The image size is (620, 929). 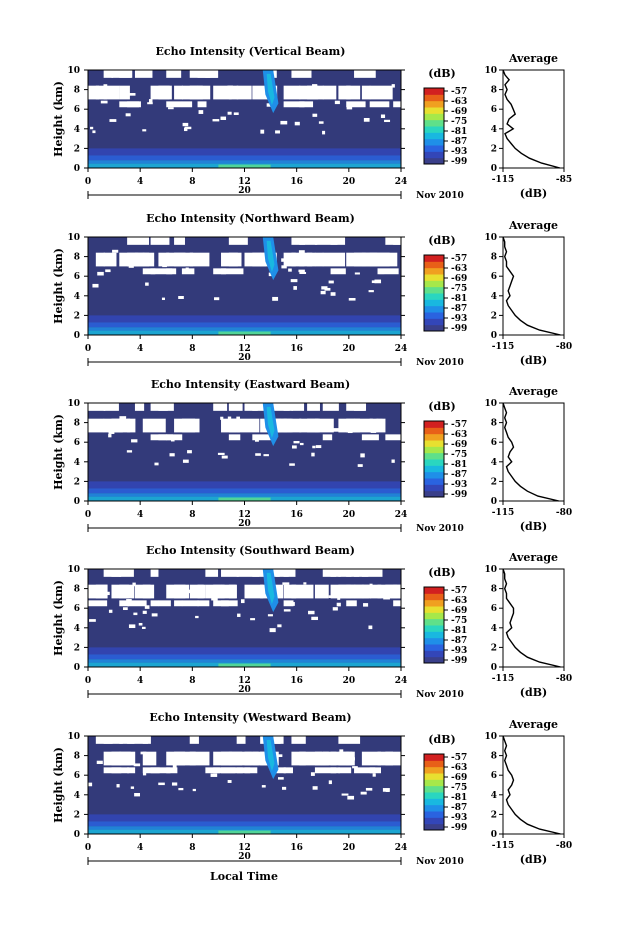 What do you see at coordinates (244, 515) in the screenshot?
I see `x-tick-label: 12` at bounding box center [244, 515].